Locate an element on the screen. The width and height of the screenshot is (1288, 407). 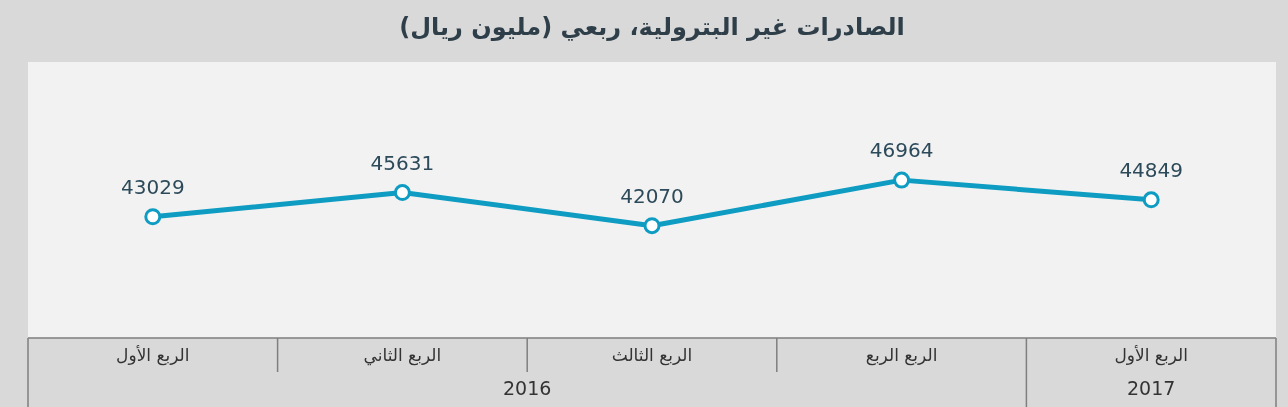
text: 2017 is located at coordinates (1151, 387).